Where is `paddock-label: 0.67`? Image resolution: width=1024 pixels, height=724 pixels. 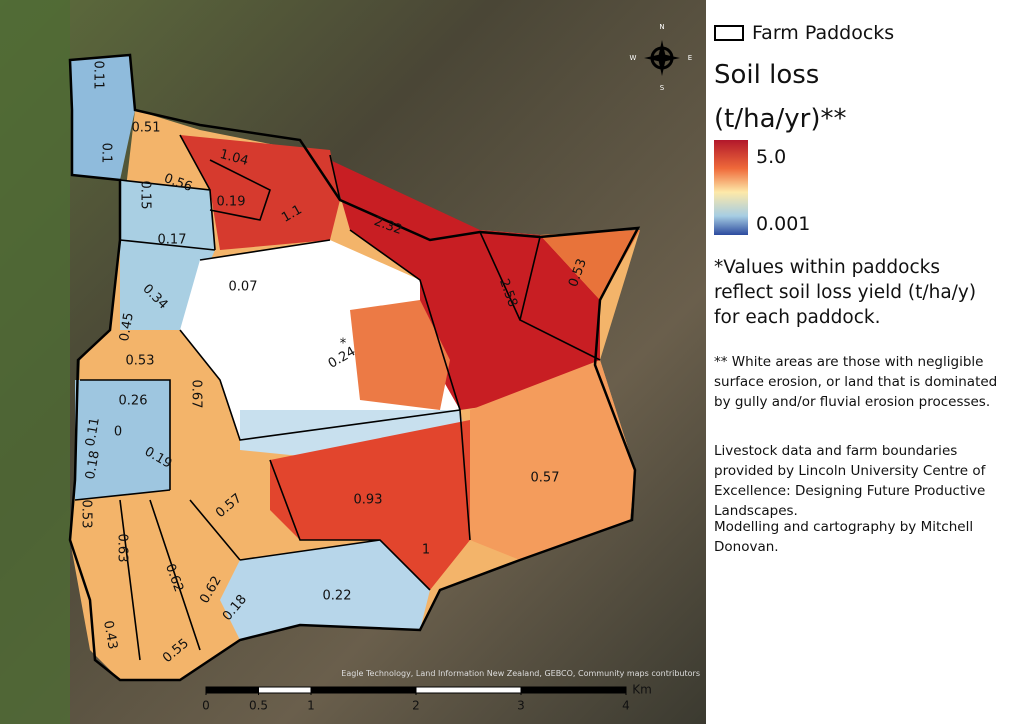
paddock-label: 0.67 is located at coordinates (196, 394).